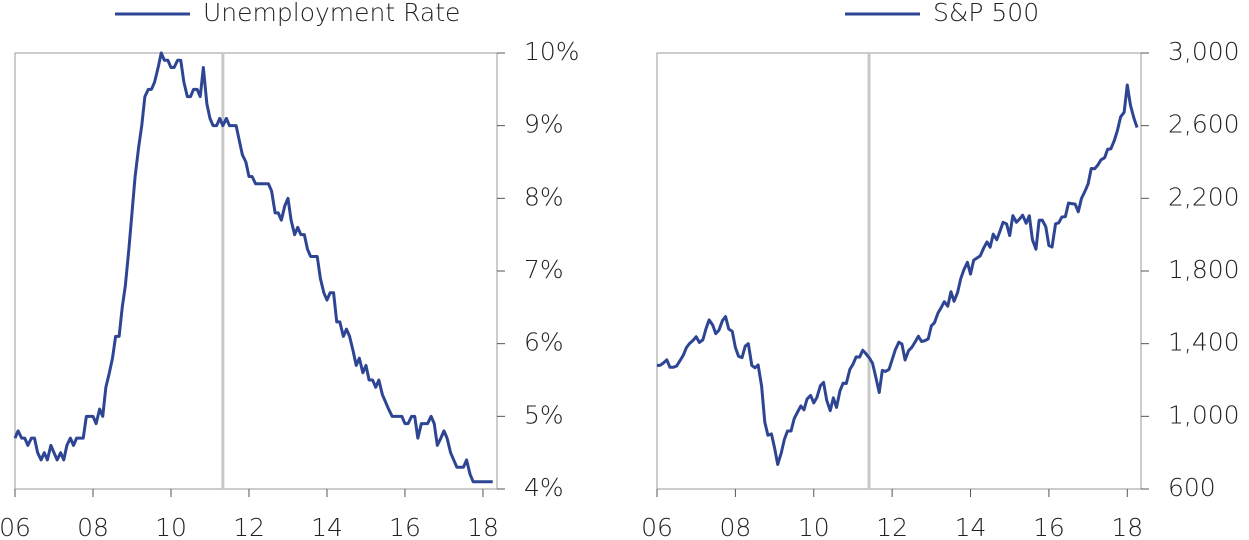  What do you see at coordinates (1204, 124) in the screenshot?
I see `y-tick-label: 2,600` at bounding box center [1204, 124].